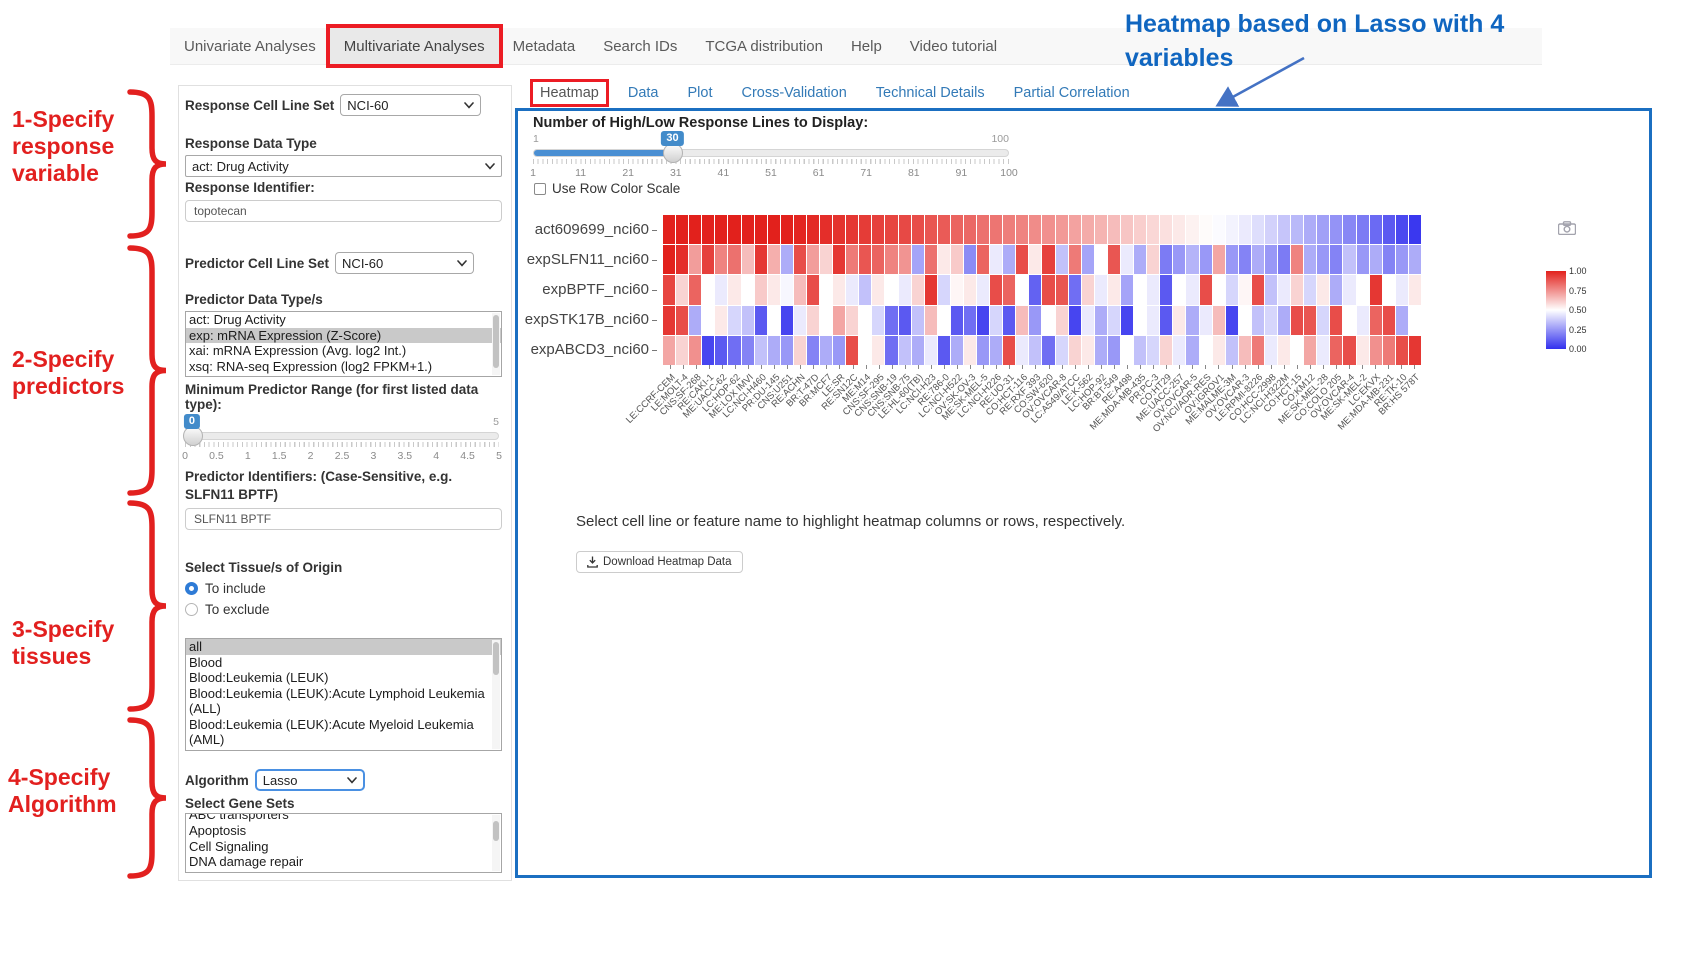  What do you see at coordinates (343, 879) in the screenshot?
I see `max-predictors-label: Maximum Number of Predictors` at bounding box center [343, 879].